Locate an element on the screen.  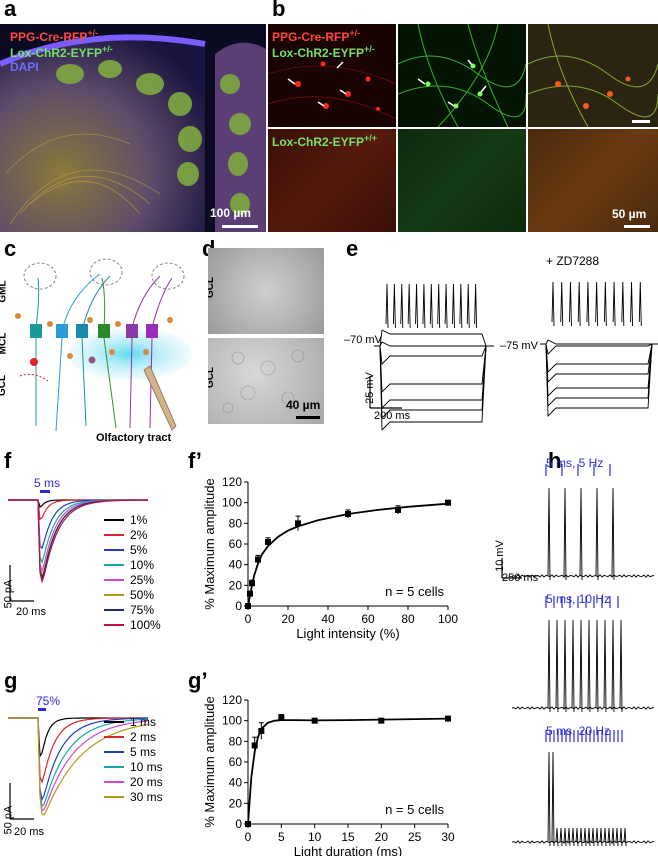
micrograph-d-scalebar-label: 40 µm is located at coordinates (303, 405).